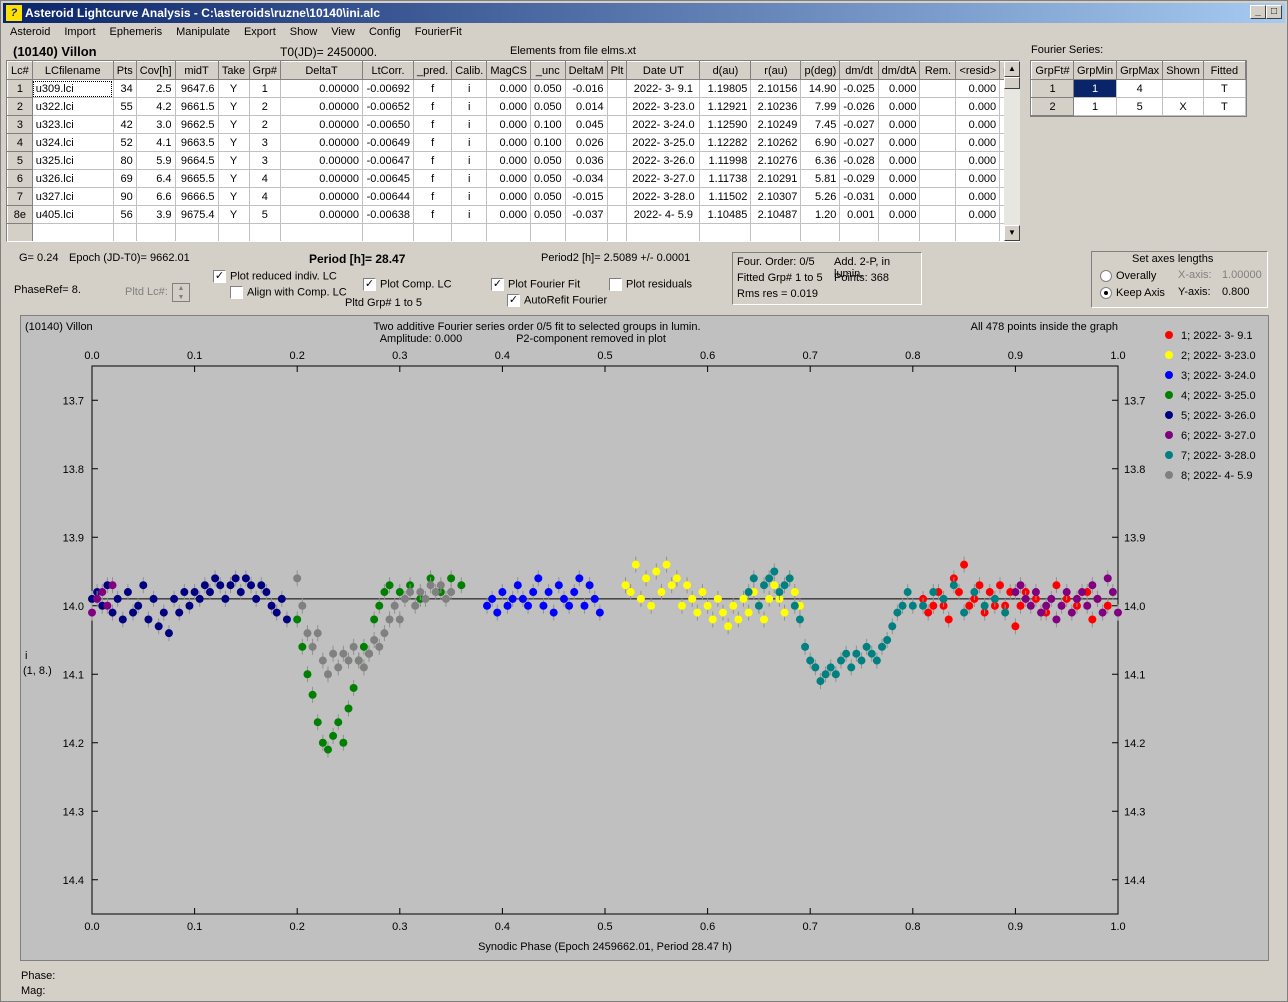  Describe the element at coordinates (776, 106) in the screenshot. I see `table-cell: 2.10236` at that location.